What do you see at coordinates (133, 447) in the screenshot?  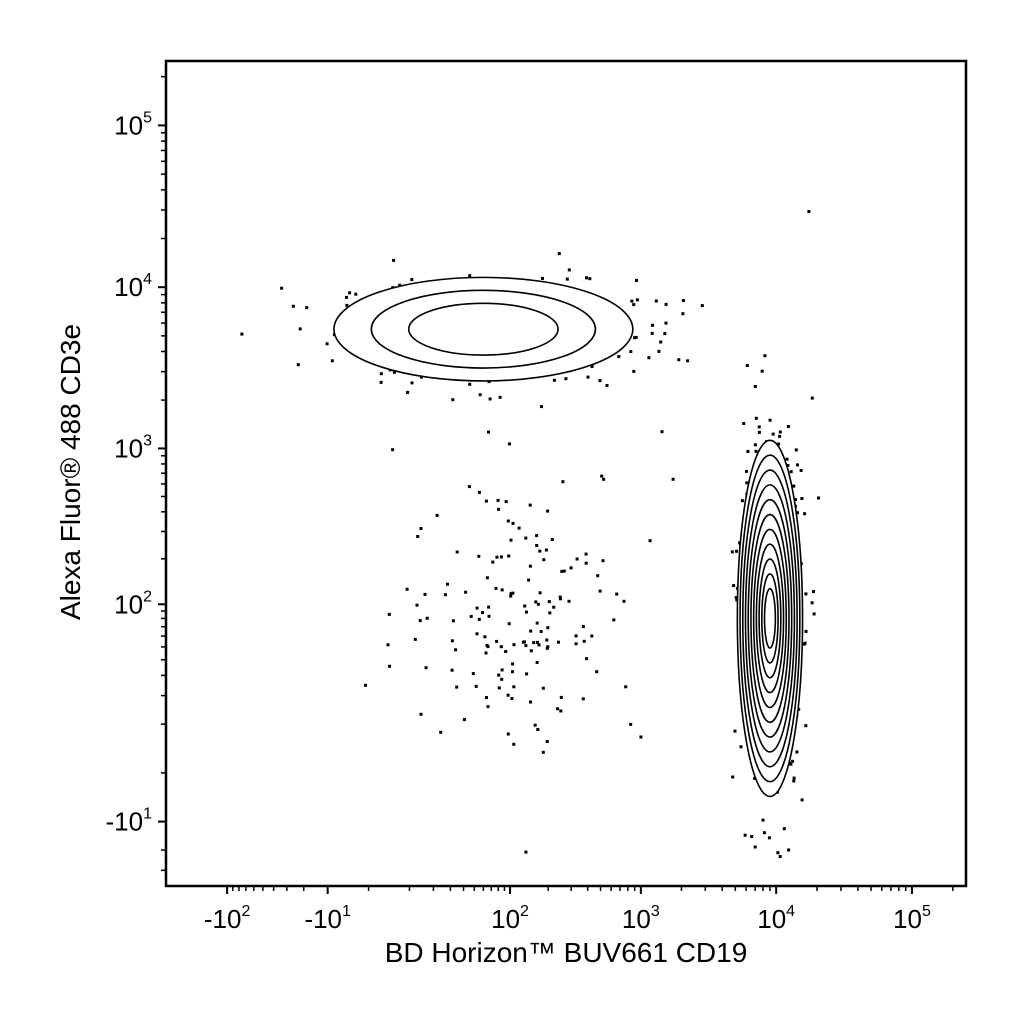 I see `y-tick-label: 10³` at bounding box center [133, 447].